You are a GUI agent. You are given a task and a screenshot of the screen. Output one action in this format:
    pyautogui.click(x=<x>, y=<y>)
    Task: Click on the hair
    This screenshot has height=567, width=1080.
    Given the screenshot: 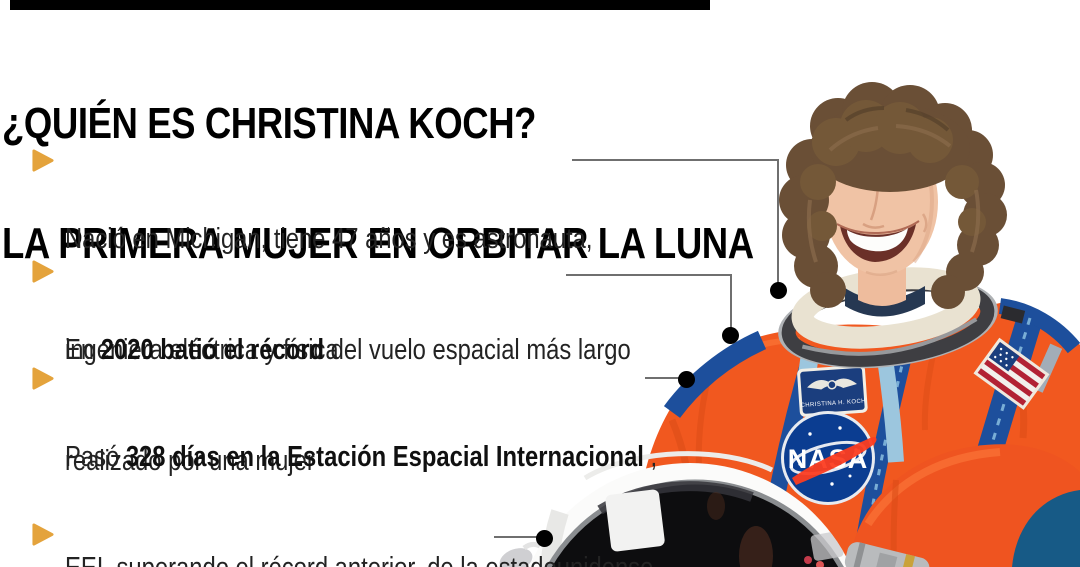 What is the action you would take?
    pyautogui.click(x=893, y=195)
    